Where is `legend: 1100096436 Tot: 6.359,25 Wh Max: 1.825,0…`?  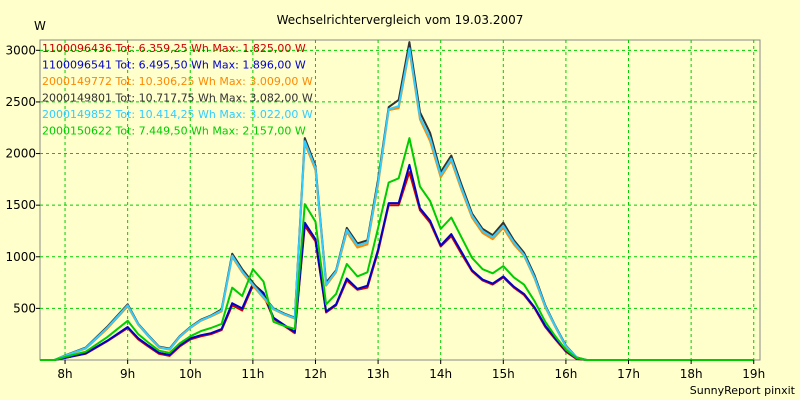
legend: 1100096436 Tot: 6.359,25 Wh Max: 1.825,0… is located at coordinates (177, 90).